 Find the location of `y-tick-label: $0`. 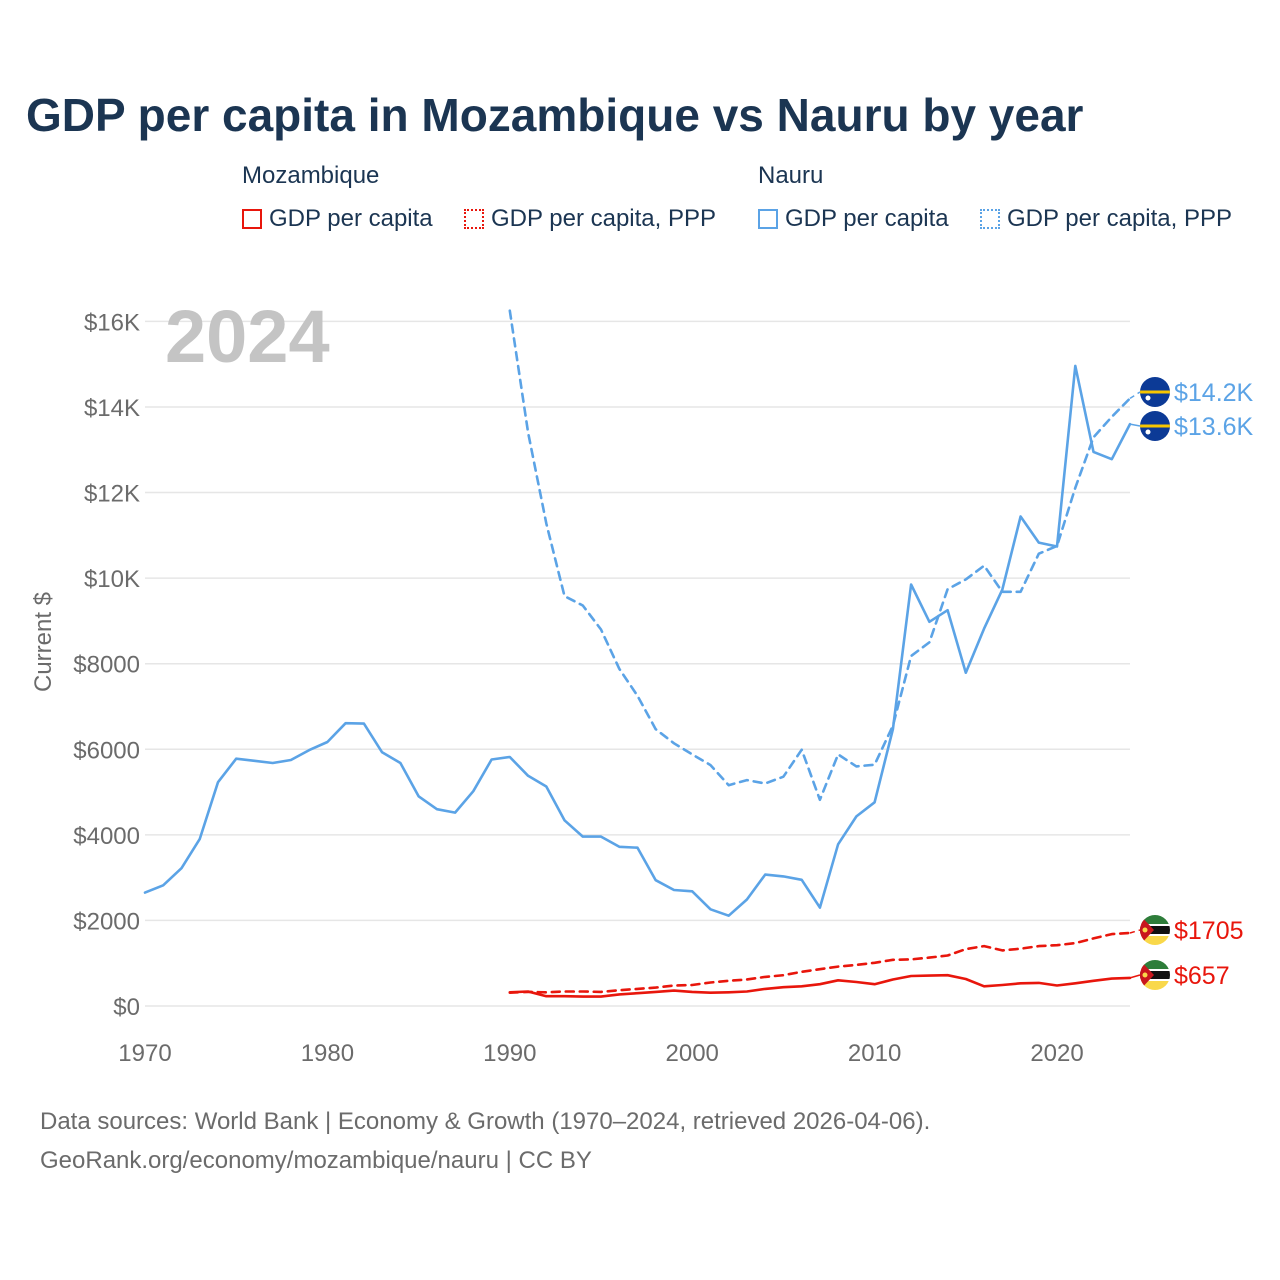

y-tick-label: $0 is located at coordinates (126, 1007).